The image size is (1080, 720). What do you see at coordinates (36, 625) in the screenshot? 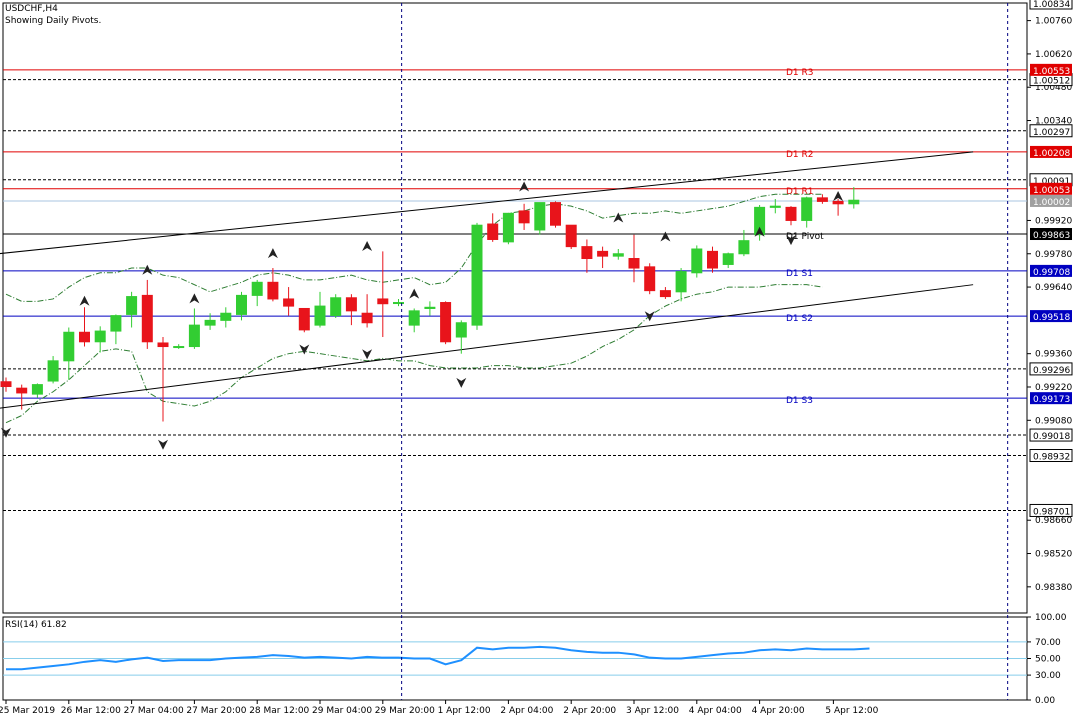
I see `rsi-title: RSI(14) 61.82` at bounding box center [36, 625].